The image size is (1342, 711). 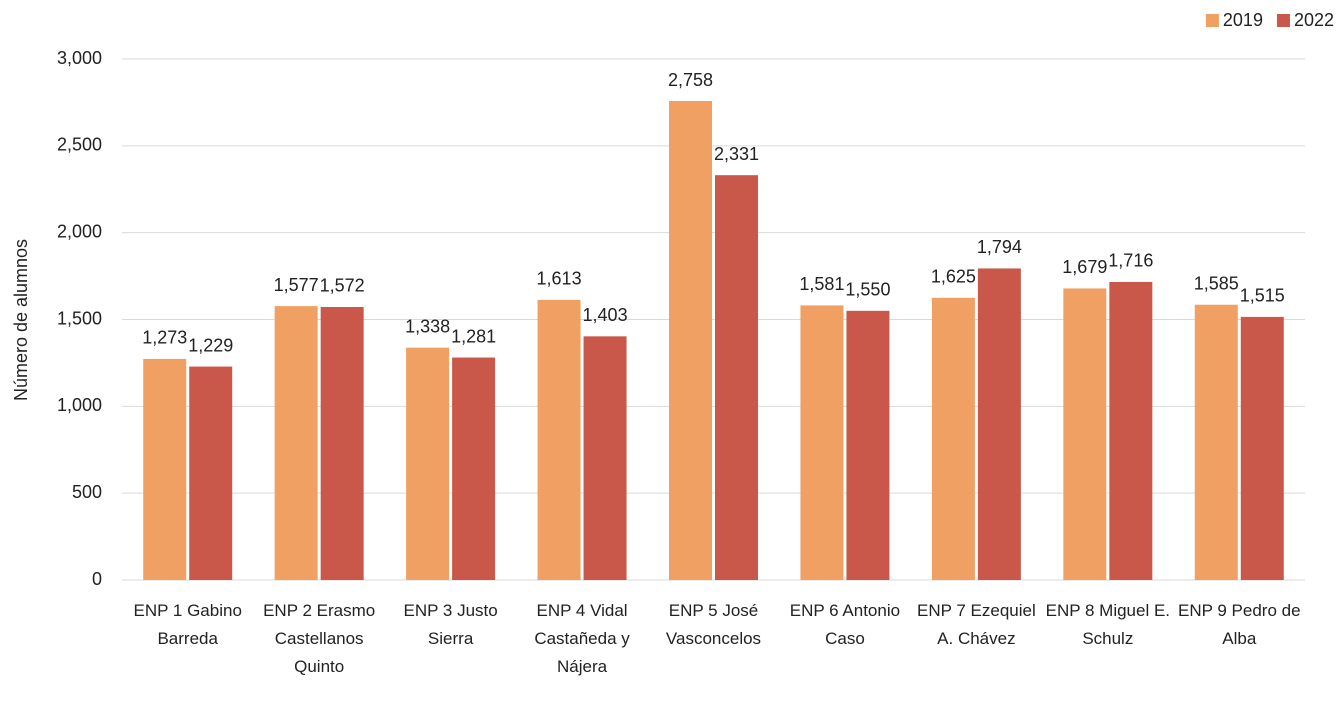 I want to click on y-tick-label: 2,000, so click(x=79, y=231).